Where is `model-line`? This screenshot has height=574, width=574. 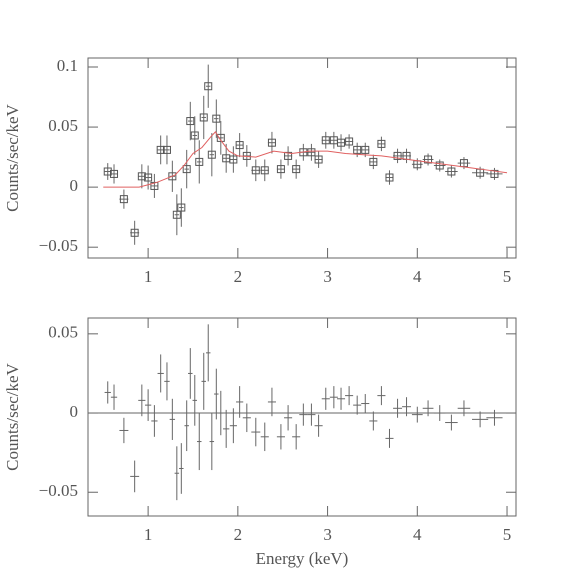
model-line is located at coordinates (305, 159).